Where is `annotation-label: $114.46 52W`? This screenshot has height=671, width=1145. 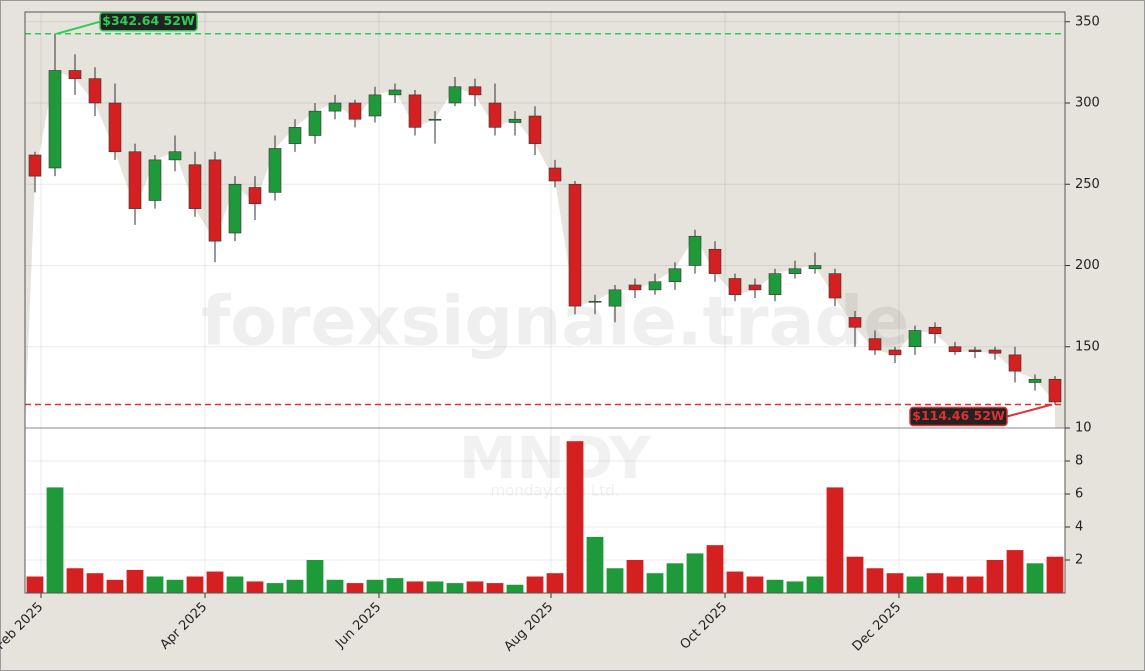
annotation-label: $114.46 52W is located at coordinates (958, 415).